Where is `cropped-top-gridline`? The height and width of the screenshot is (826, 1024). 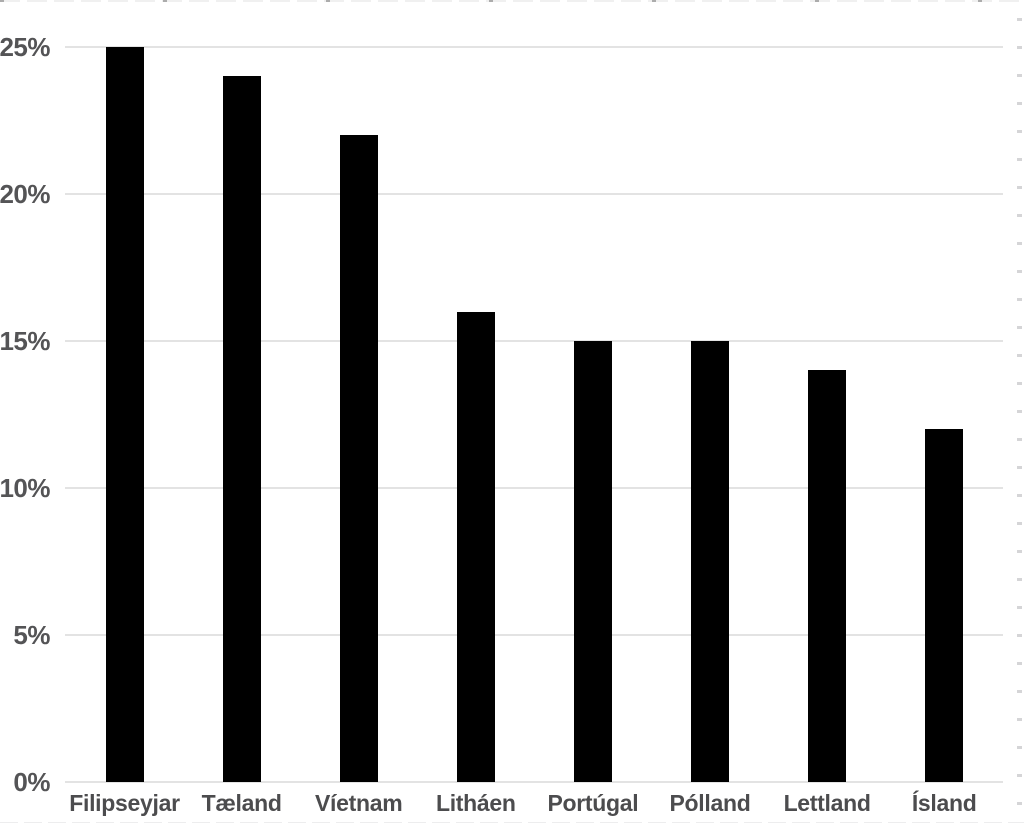
cropped-top-gridline is located at coordinates (512, 1).